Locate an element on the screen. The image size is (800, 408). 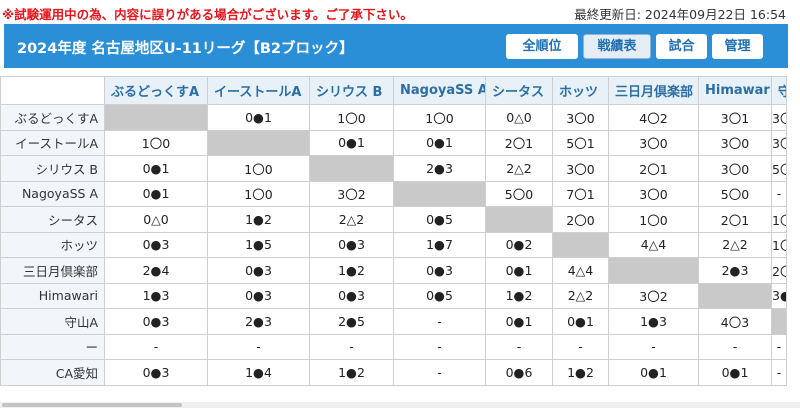
horizontal-scrollbar is located at coordinates (400, 405).